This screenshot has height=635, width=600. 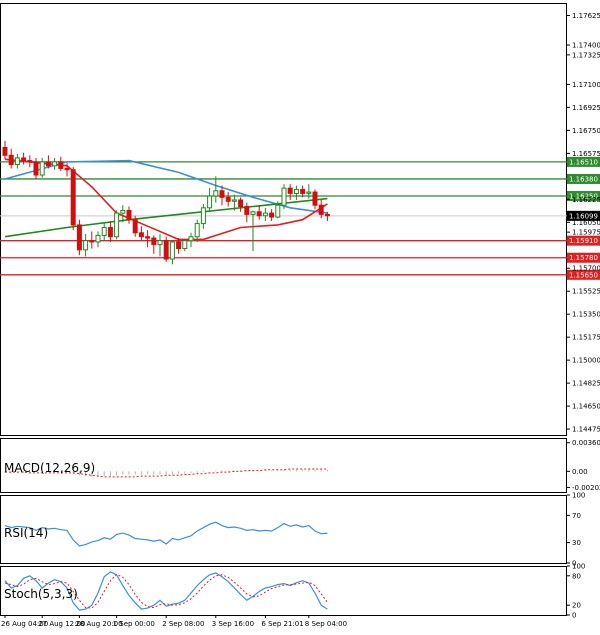 What do you see at coordinates (283, 465) in the screenshot?
I see `macd-pane-frame` at bounding box center [283, 465].